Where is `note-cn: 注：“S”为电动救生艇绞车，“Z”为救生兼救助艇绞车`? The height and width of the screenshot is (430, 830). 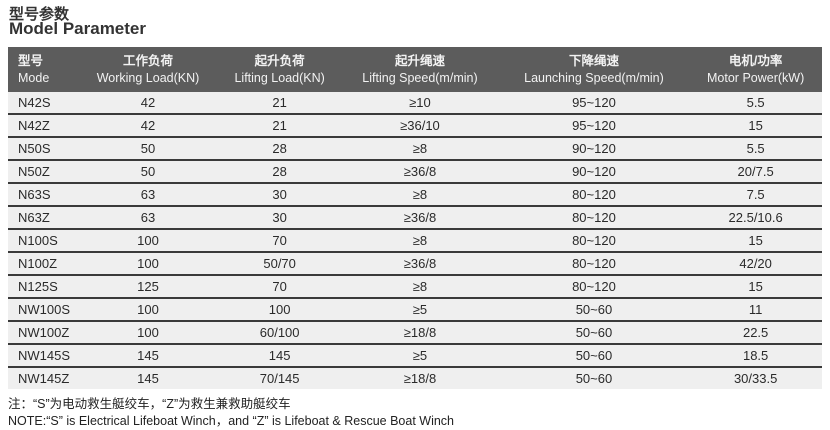
note-cn: 注：“S”为电动救生艇绞车，“Z”为救生兼救助艇绞车 is located at coordinates (149, 404).